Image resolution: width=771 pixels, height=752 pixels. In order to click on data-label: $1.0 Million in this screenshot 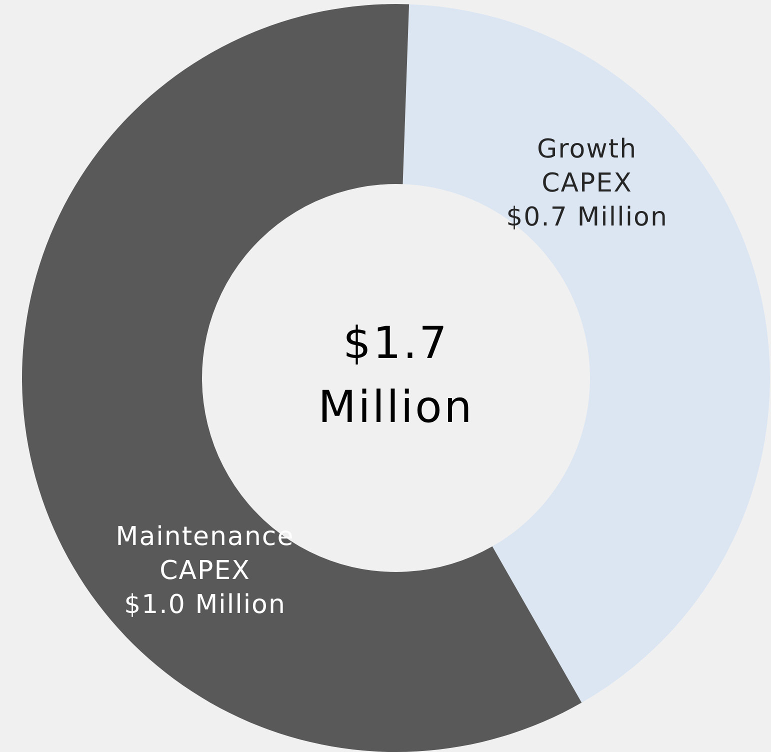, I will do `click(205, 605)`.